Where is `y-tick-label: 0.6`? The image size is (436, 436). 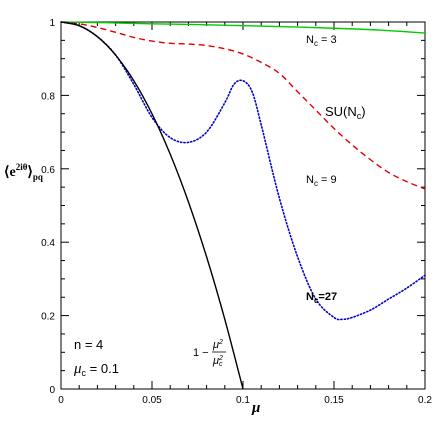 y-tick-label: 0.6 is located at coordinates (48, 170).